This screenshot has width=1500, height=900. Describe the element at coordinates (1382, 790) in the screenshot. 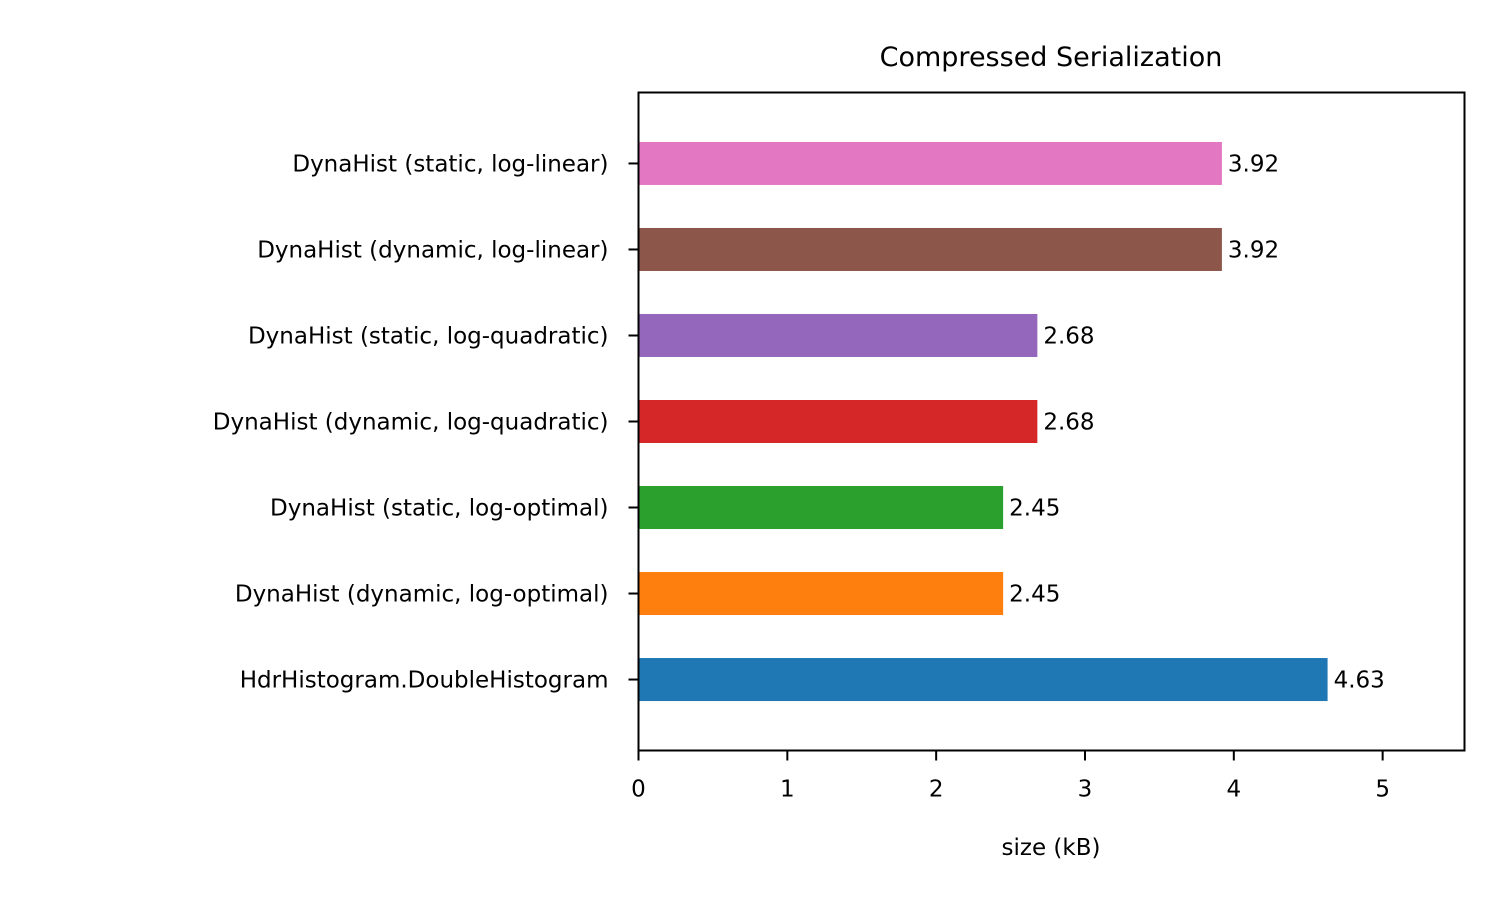

I see `x-tick-label: 5` at that location.